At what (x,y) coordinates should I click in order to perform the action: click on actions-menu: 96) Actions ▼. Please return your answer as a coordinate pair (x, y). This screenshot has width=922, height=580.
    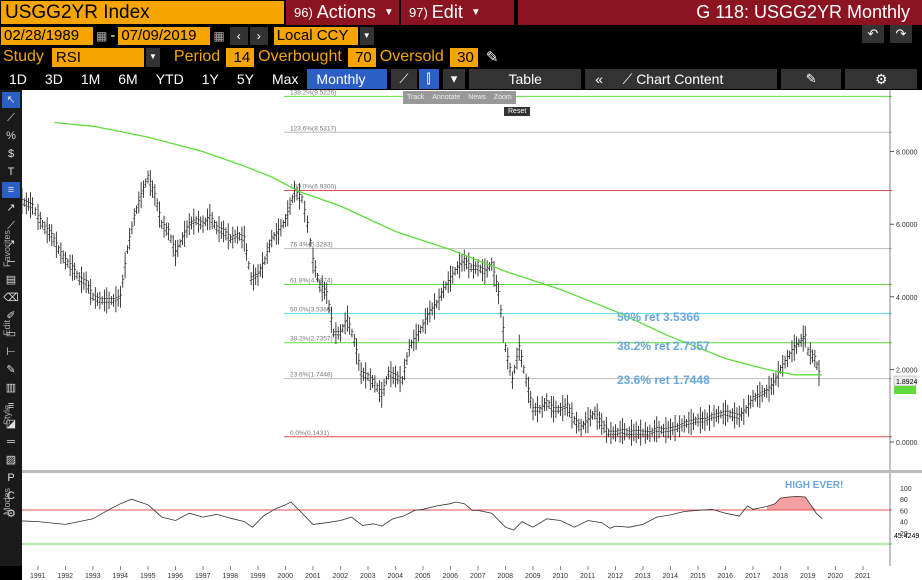
    Looking at the image, I should click on (341, 12).